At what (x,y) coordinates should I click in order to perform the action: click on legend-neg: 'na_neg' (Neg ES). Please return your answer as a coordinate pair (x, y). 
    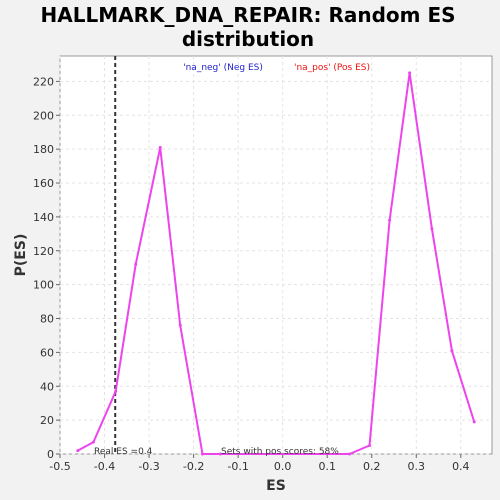
    Looking at the image, I should click on (223, 68).